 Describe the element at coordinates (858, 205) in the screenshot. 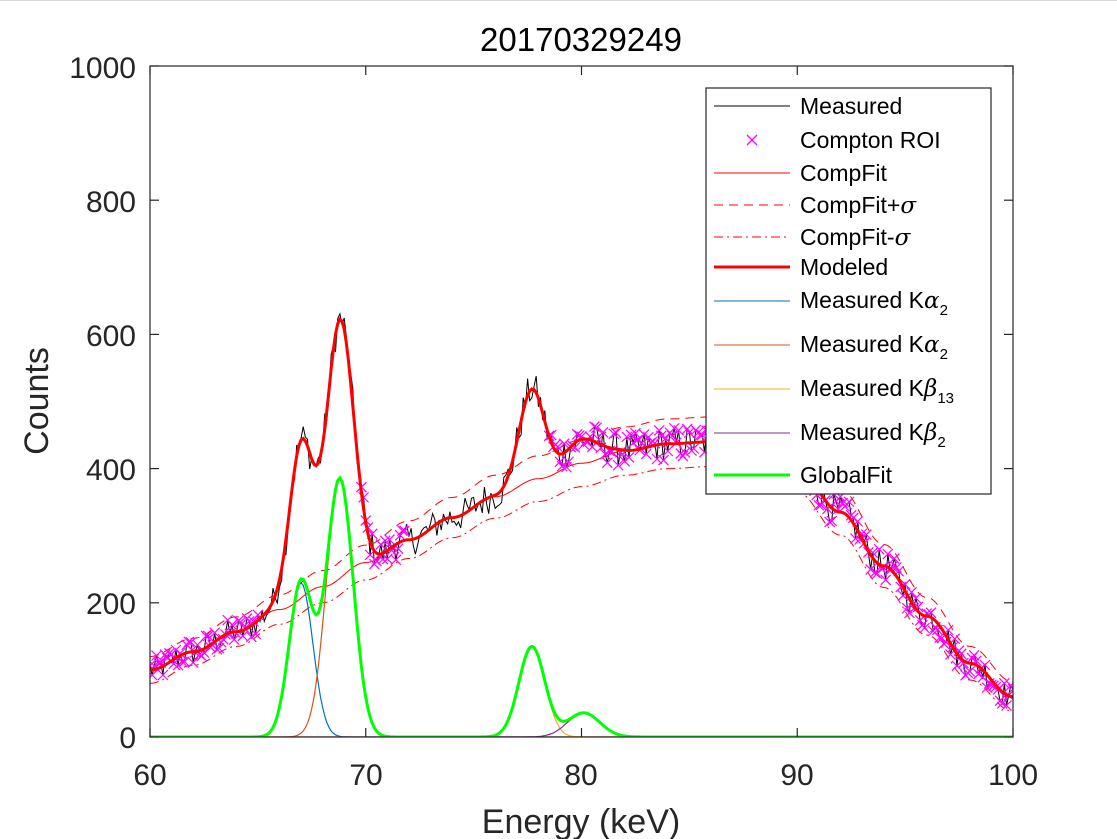

I see `legend-label-compfit-plus: CompFit+σ` at that location.